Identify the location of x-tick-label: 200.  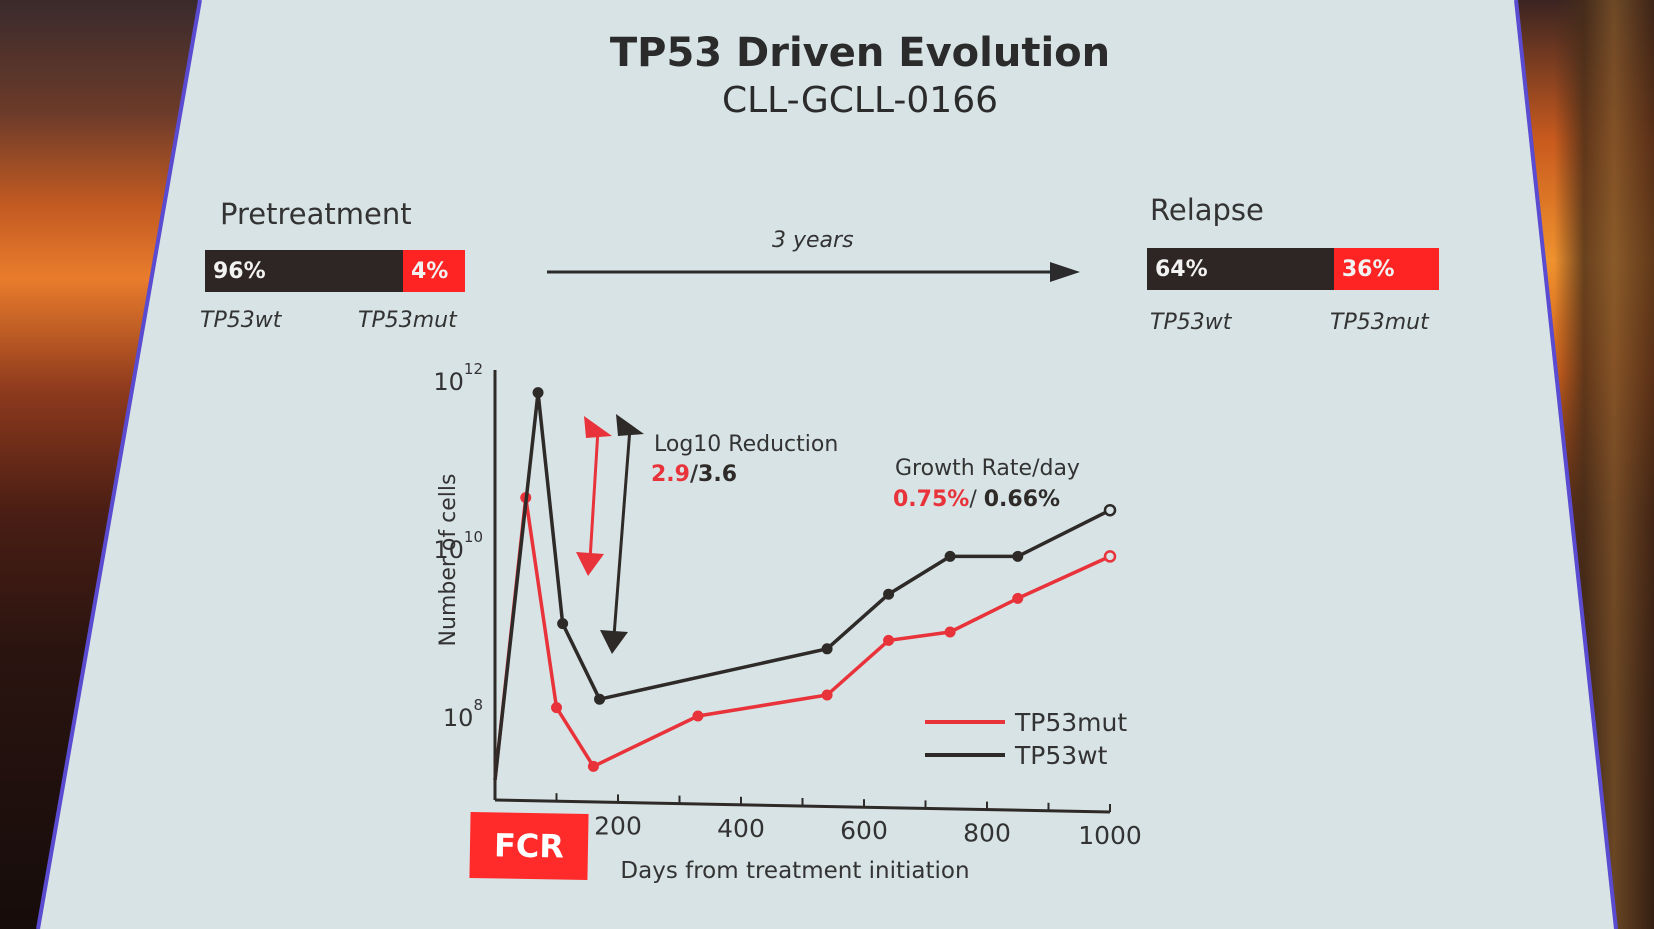
(618, 825).